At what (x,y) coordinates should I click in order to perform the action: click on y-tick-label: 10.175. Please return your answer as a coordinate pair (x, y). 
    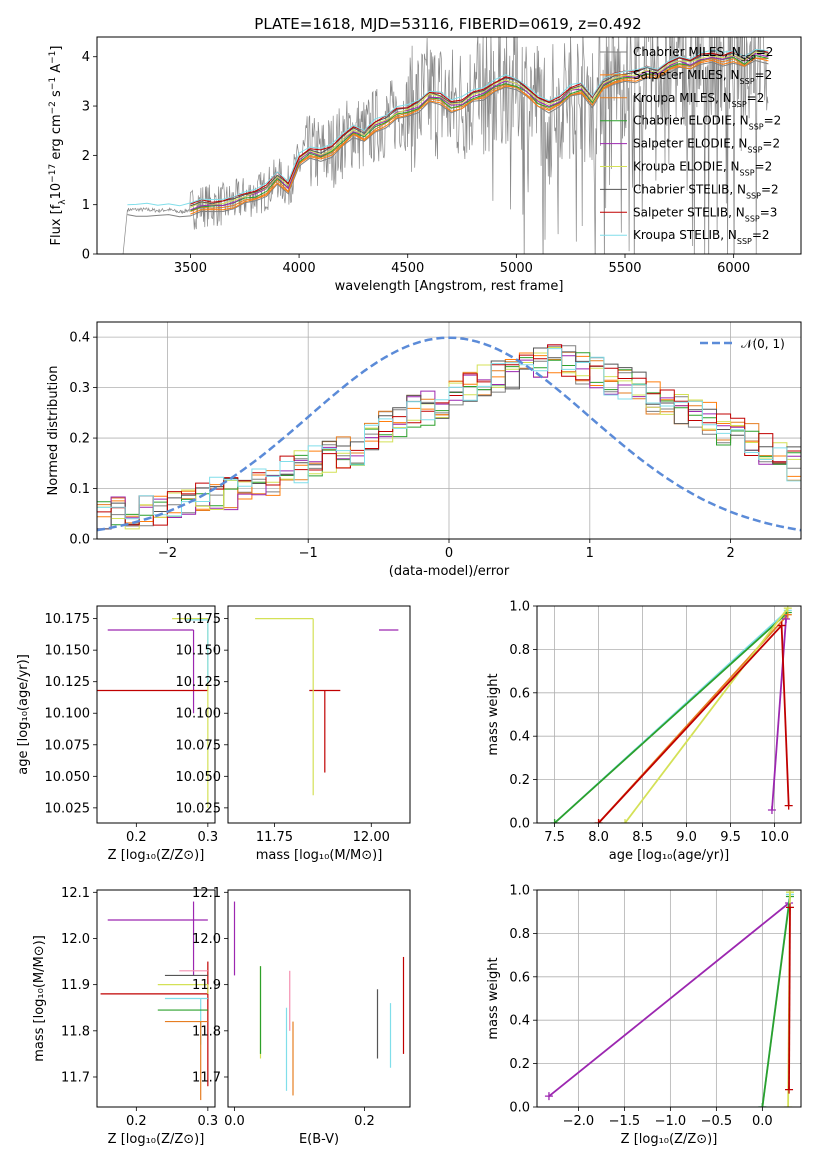
    Looking at the image, I should click on (68, 619).